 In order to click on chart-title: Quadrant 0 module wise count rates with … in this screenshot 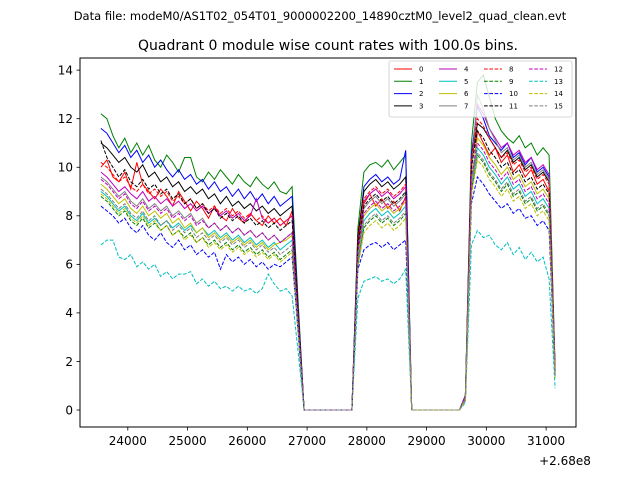, I will do `click(328, 46)`.